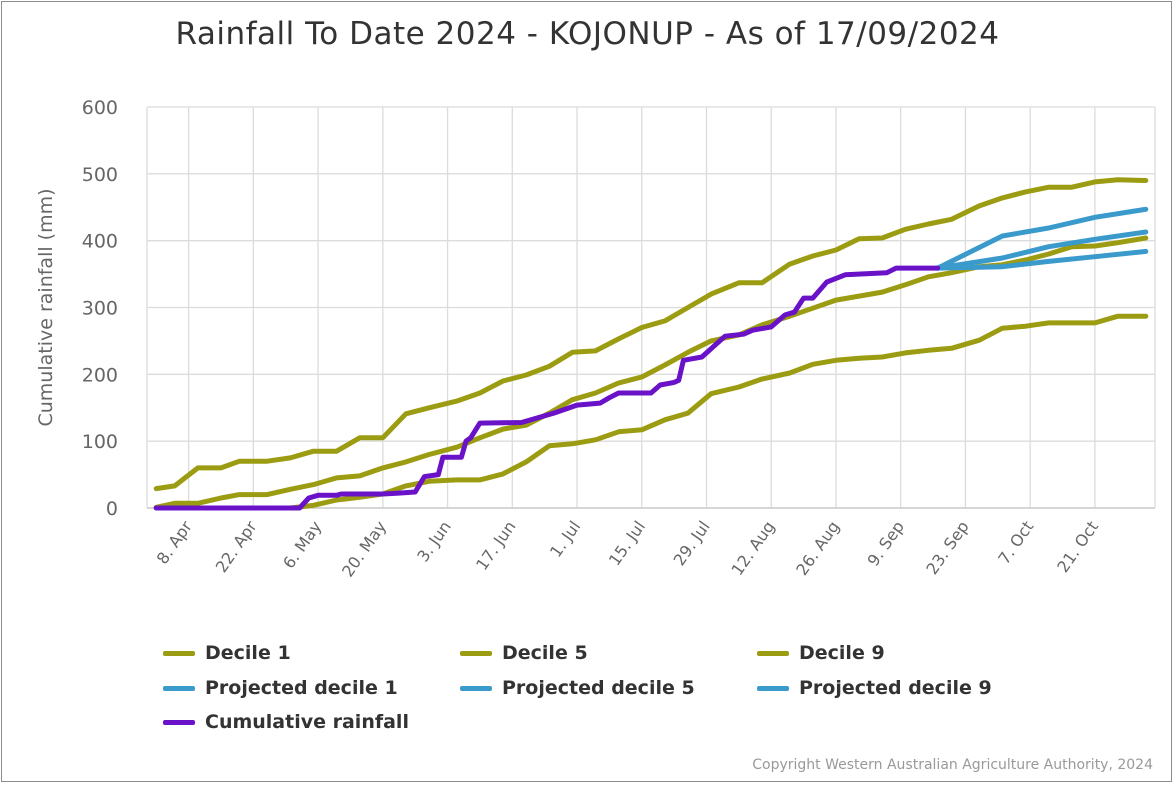 The width and height of the screenshot is (1175, 785). What do you see at coordinates (434, 541) in the screenshot?
I see `x-tick-label: 3. Jun` at bounding box center [434, 541].